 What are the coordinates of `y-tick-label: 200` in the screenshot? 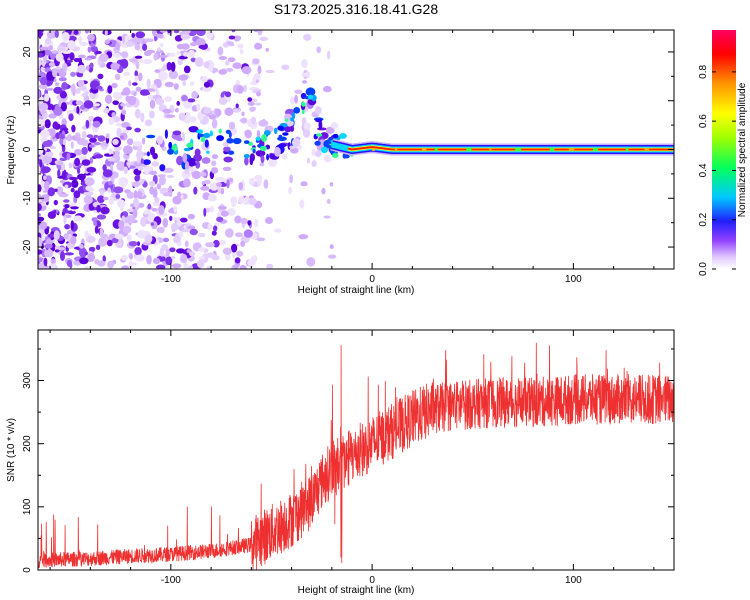 It's located at (27, 443).